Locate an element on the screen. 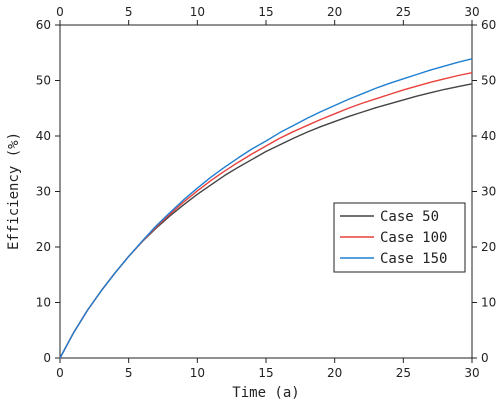  x-tick-label-top: 25 is located at coordinates (403, 12).